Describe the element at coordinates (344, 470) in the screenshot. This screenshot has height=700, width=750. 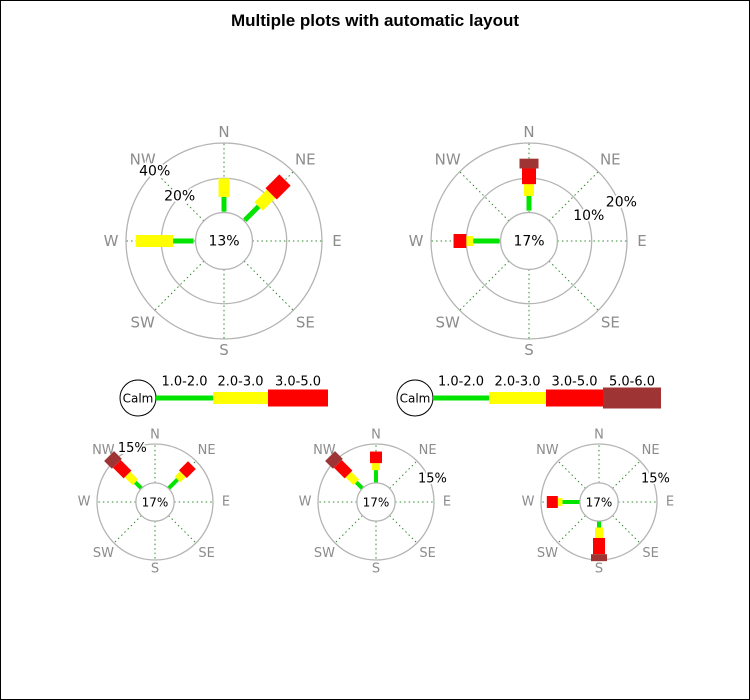
I see `arm-NW` at that location.